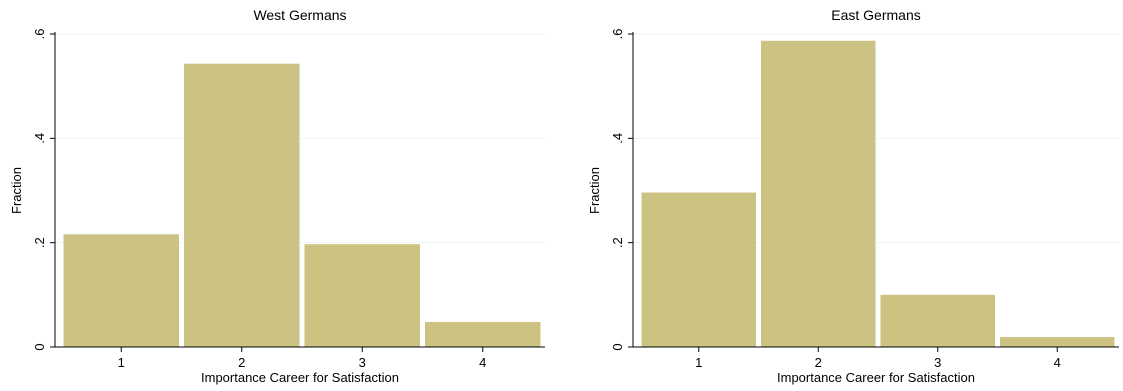 The height and width of the screenshot is (391, 1123). What do you see at coordinates (299, 15) in the screenshot?
I see `chart-title: West Germans` at bounding box center [299, 15].